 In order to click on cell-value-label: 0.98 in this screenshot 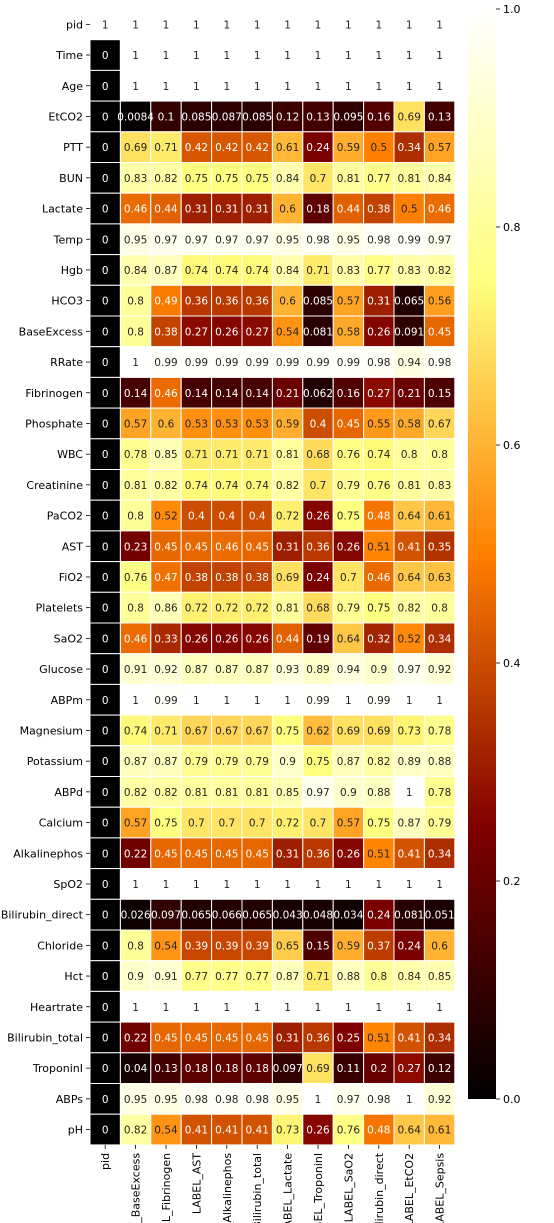, I will do `click(257, 1100)`.